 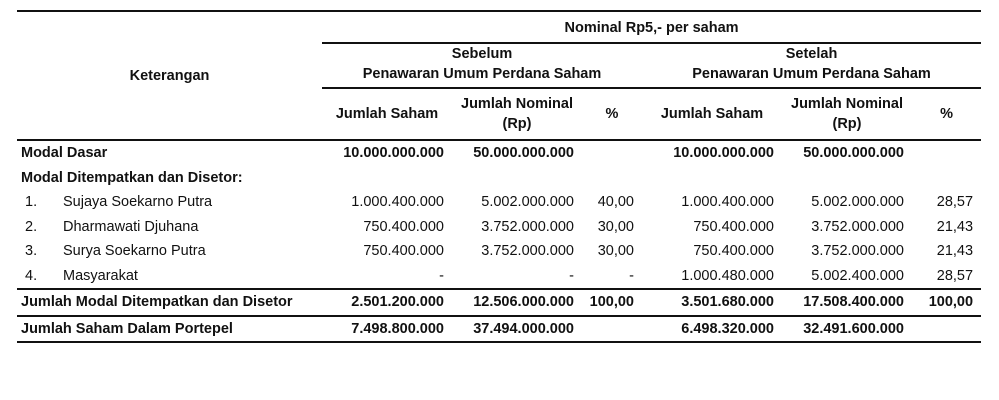 What do you see at coordinates (612, 276) in the screenshot?
I see `before-percent: -` at bounding box center [612, 276].